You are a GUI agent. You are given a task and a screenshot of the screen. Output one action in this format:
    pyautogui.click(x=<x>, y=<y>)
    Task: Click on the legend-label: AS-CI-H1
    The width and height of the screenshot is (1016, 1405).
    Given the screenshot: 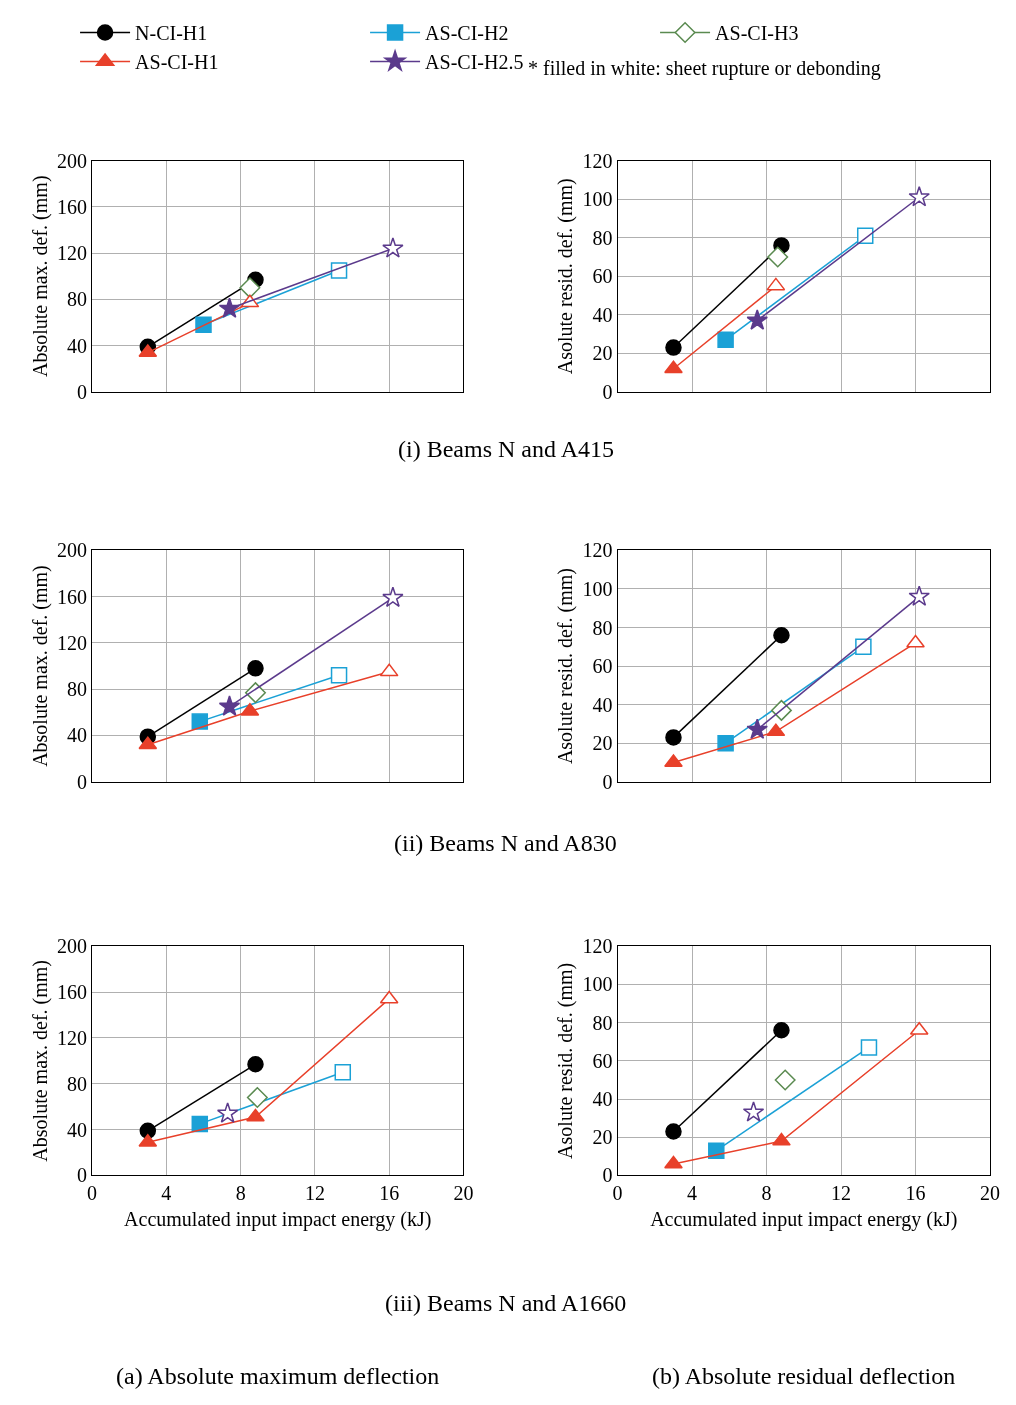 What is the action you would take?
    pyautogui.click(x=177, y=62)
    